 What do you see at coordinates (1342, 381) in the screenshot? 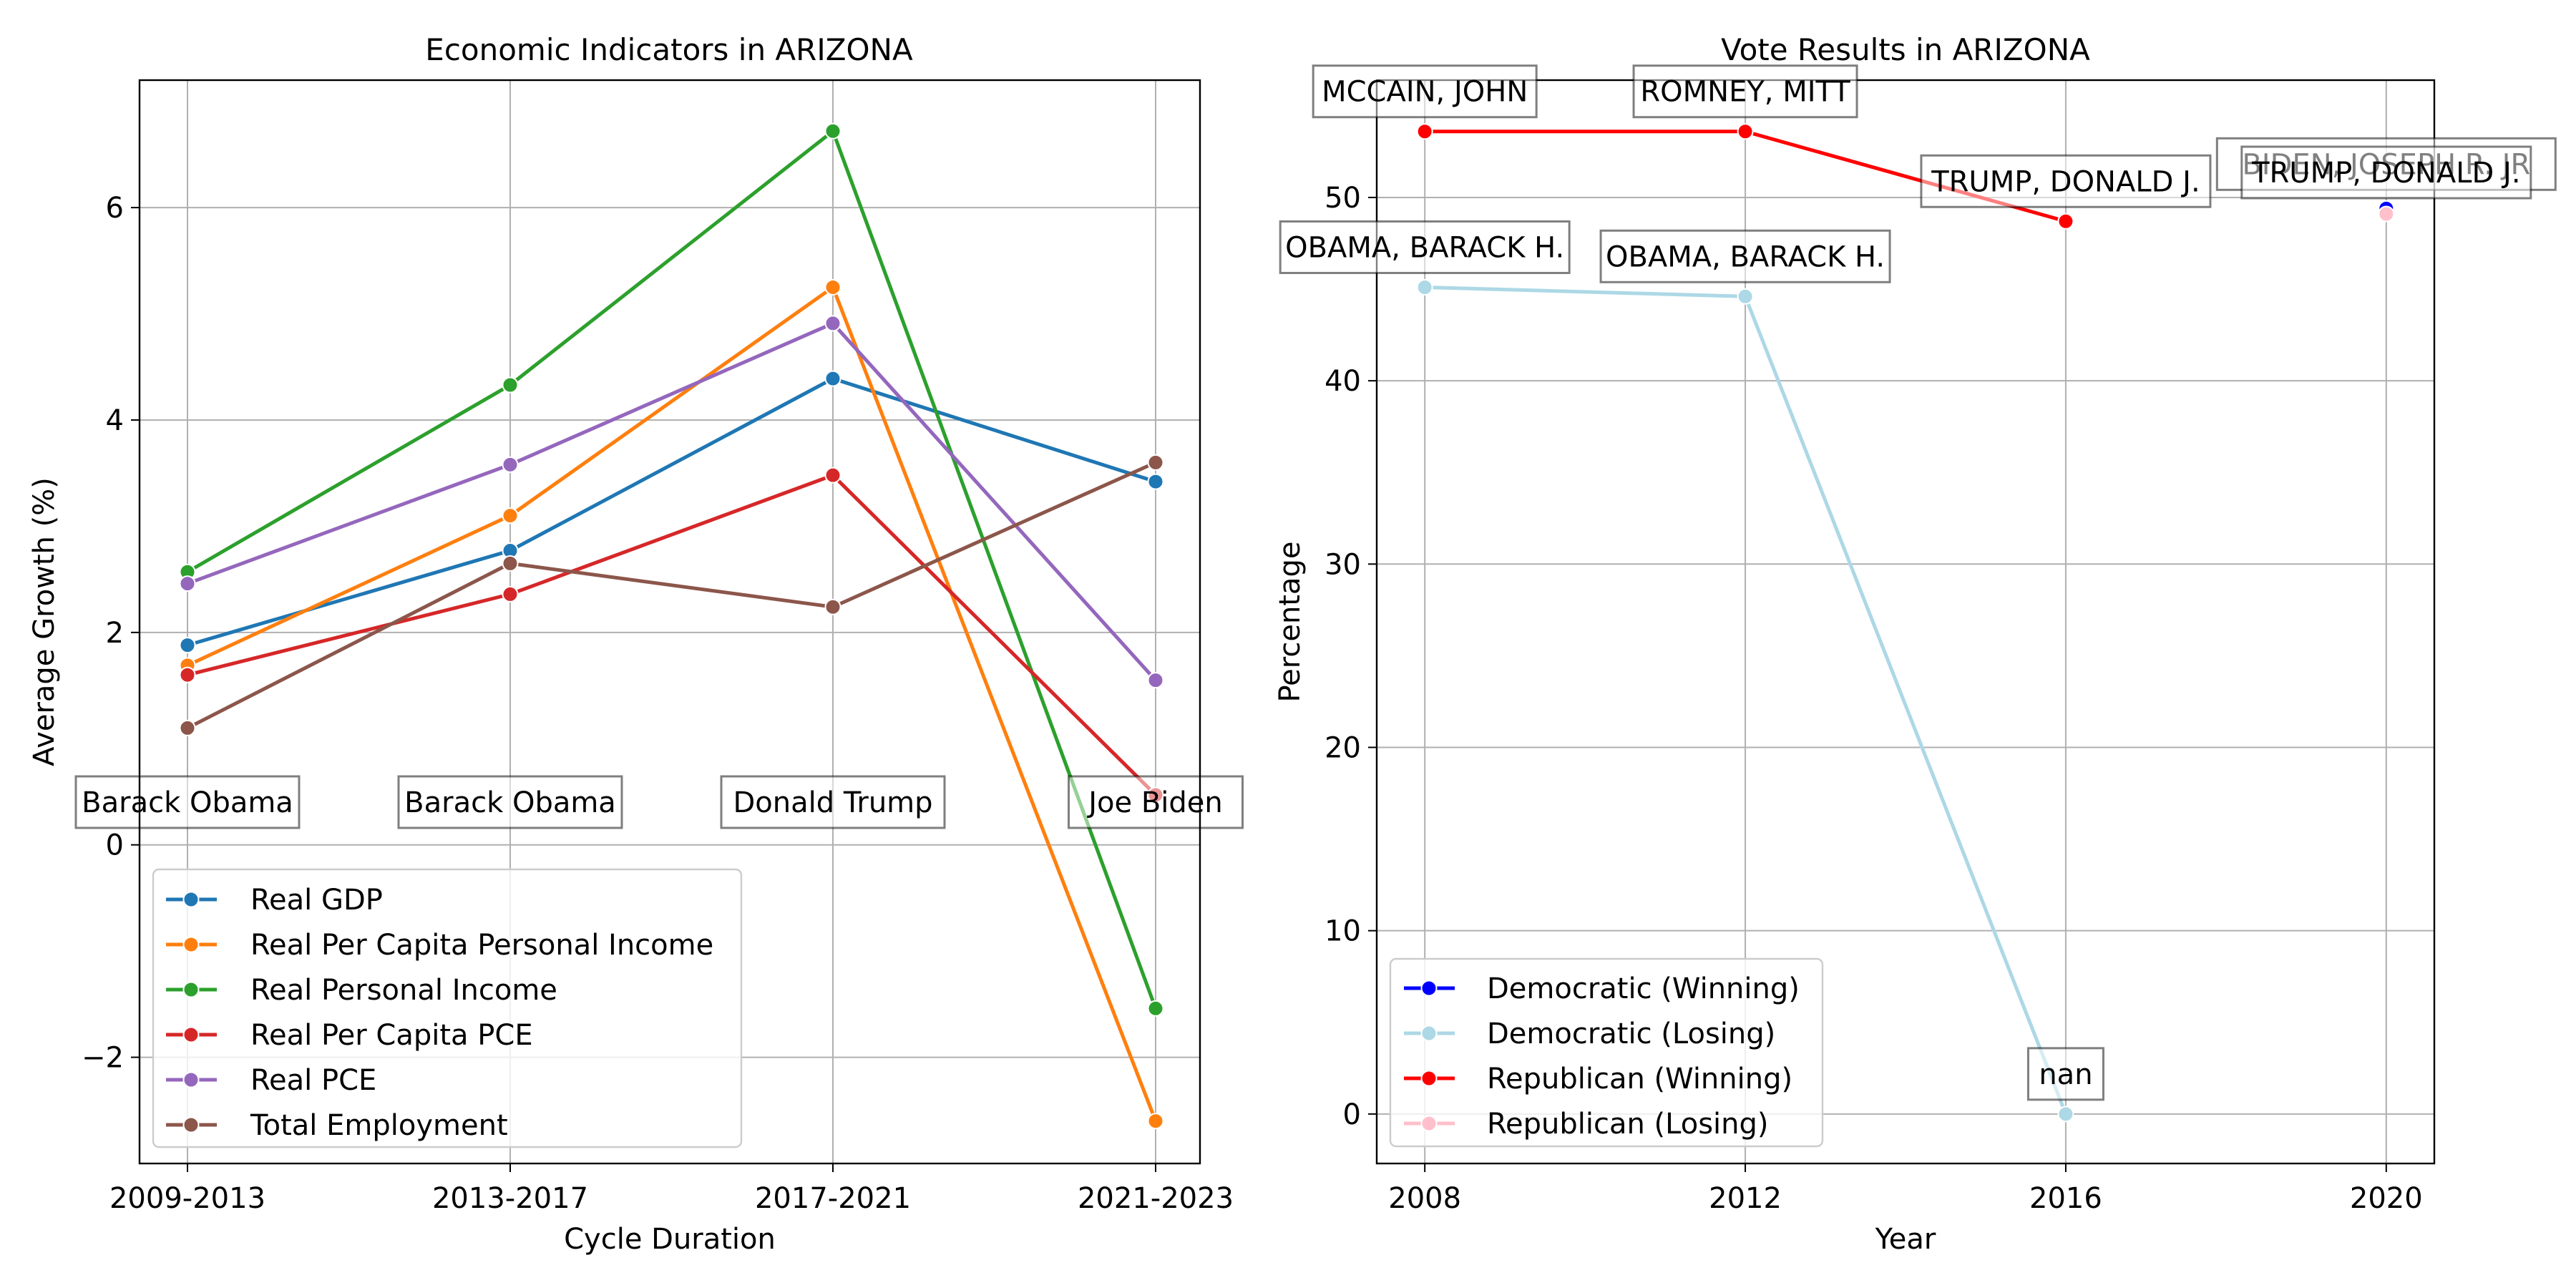
I see `y-tick-label: 40` at bounding box center [1342, 381].